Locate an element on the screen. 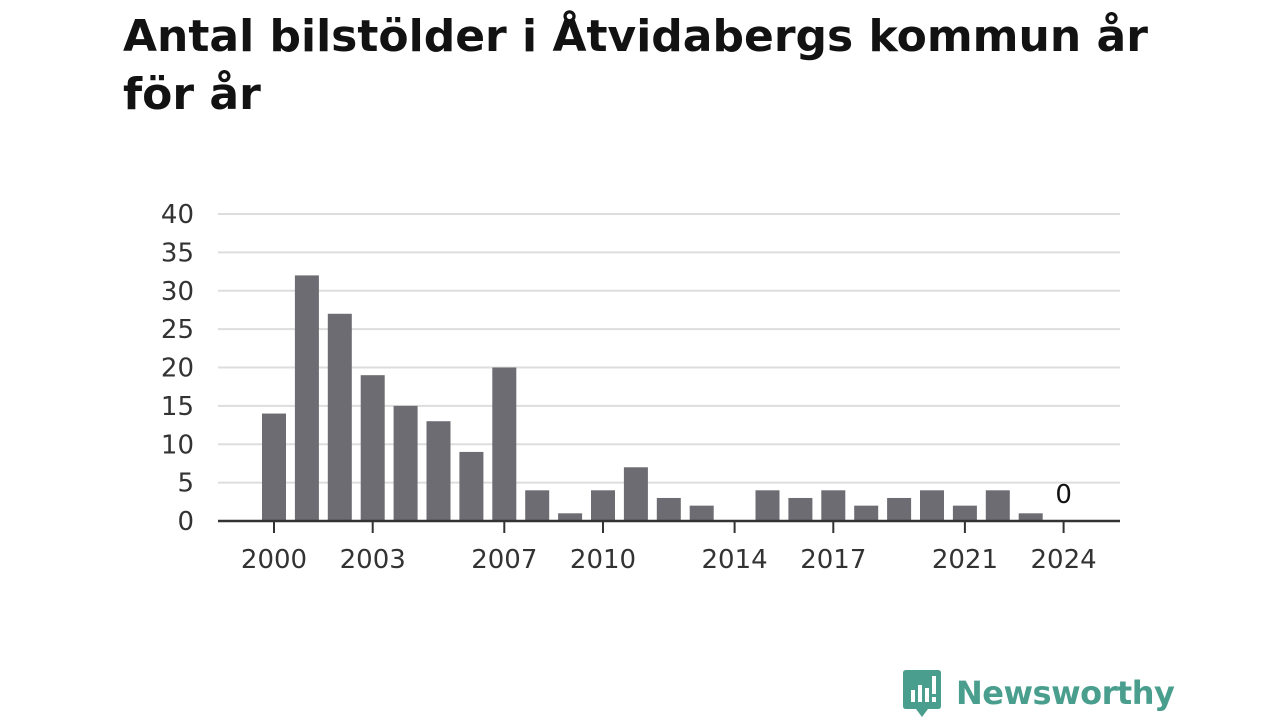 The height and width of the screenshot is (720, 1280). bar-2017 is located at coordinates (833, 505).